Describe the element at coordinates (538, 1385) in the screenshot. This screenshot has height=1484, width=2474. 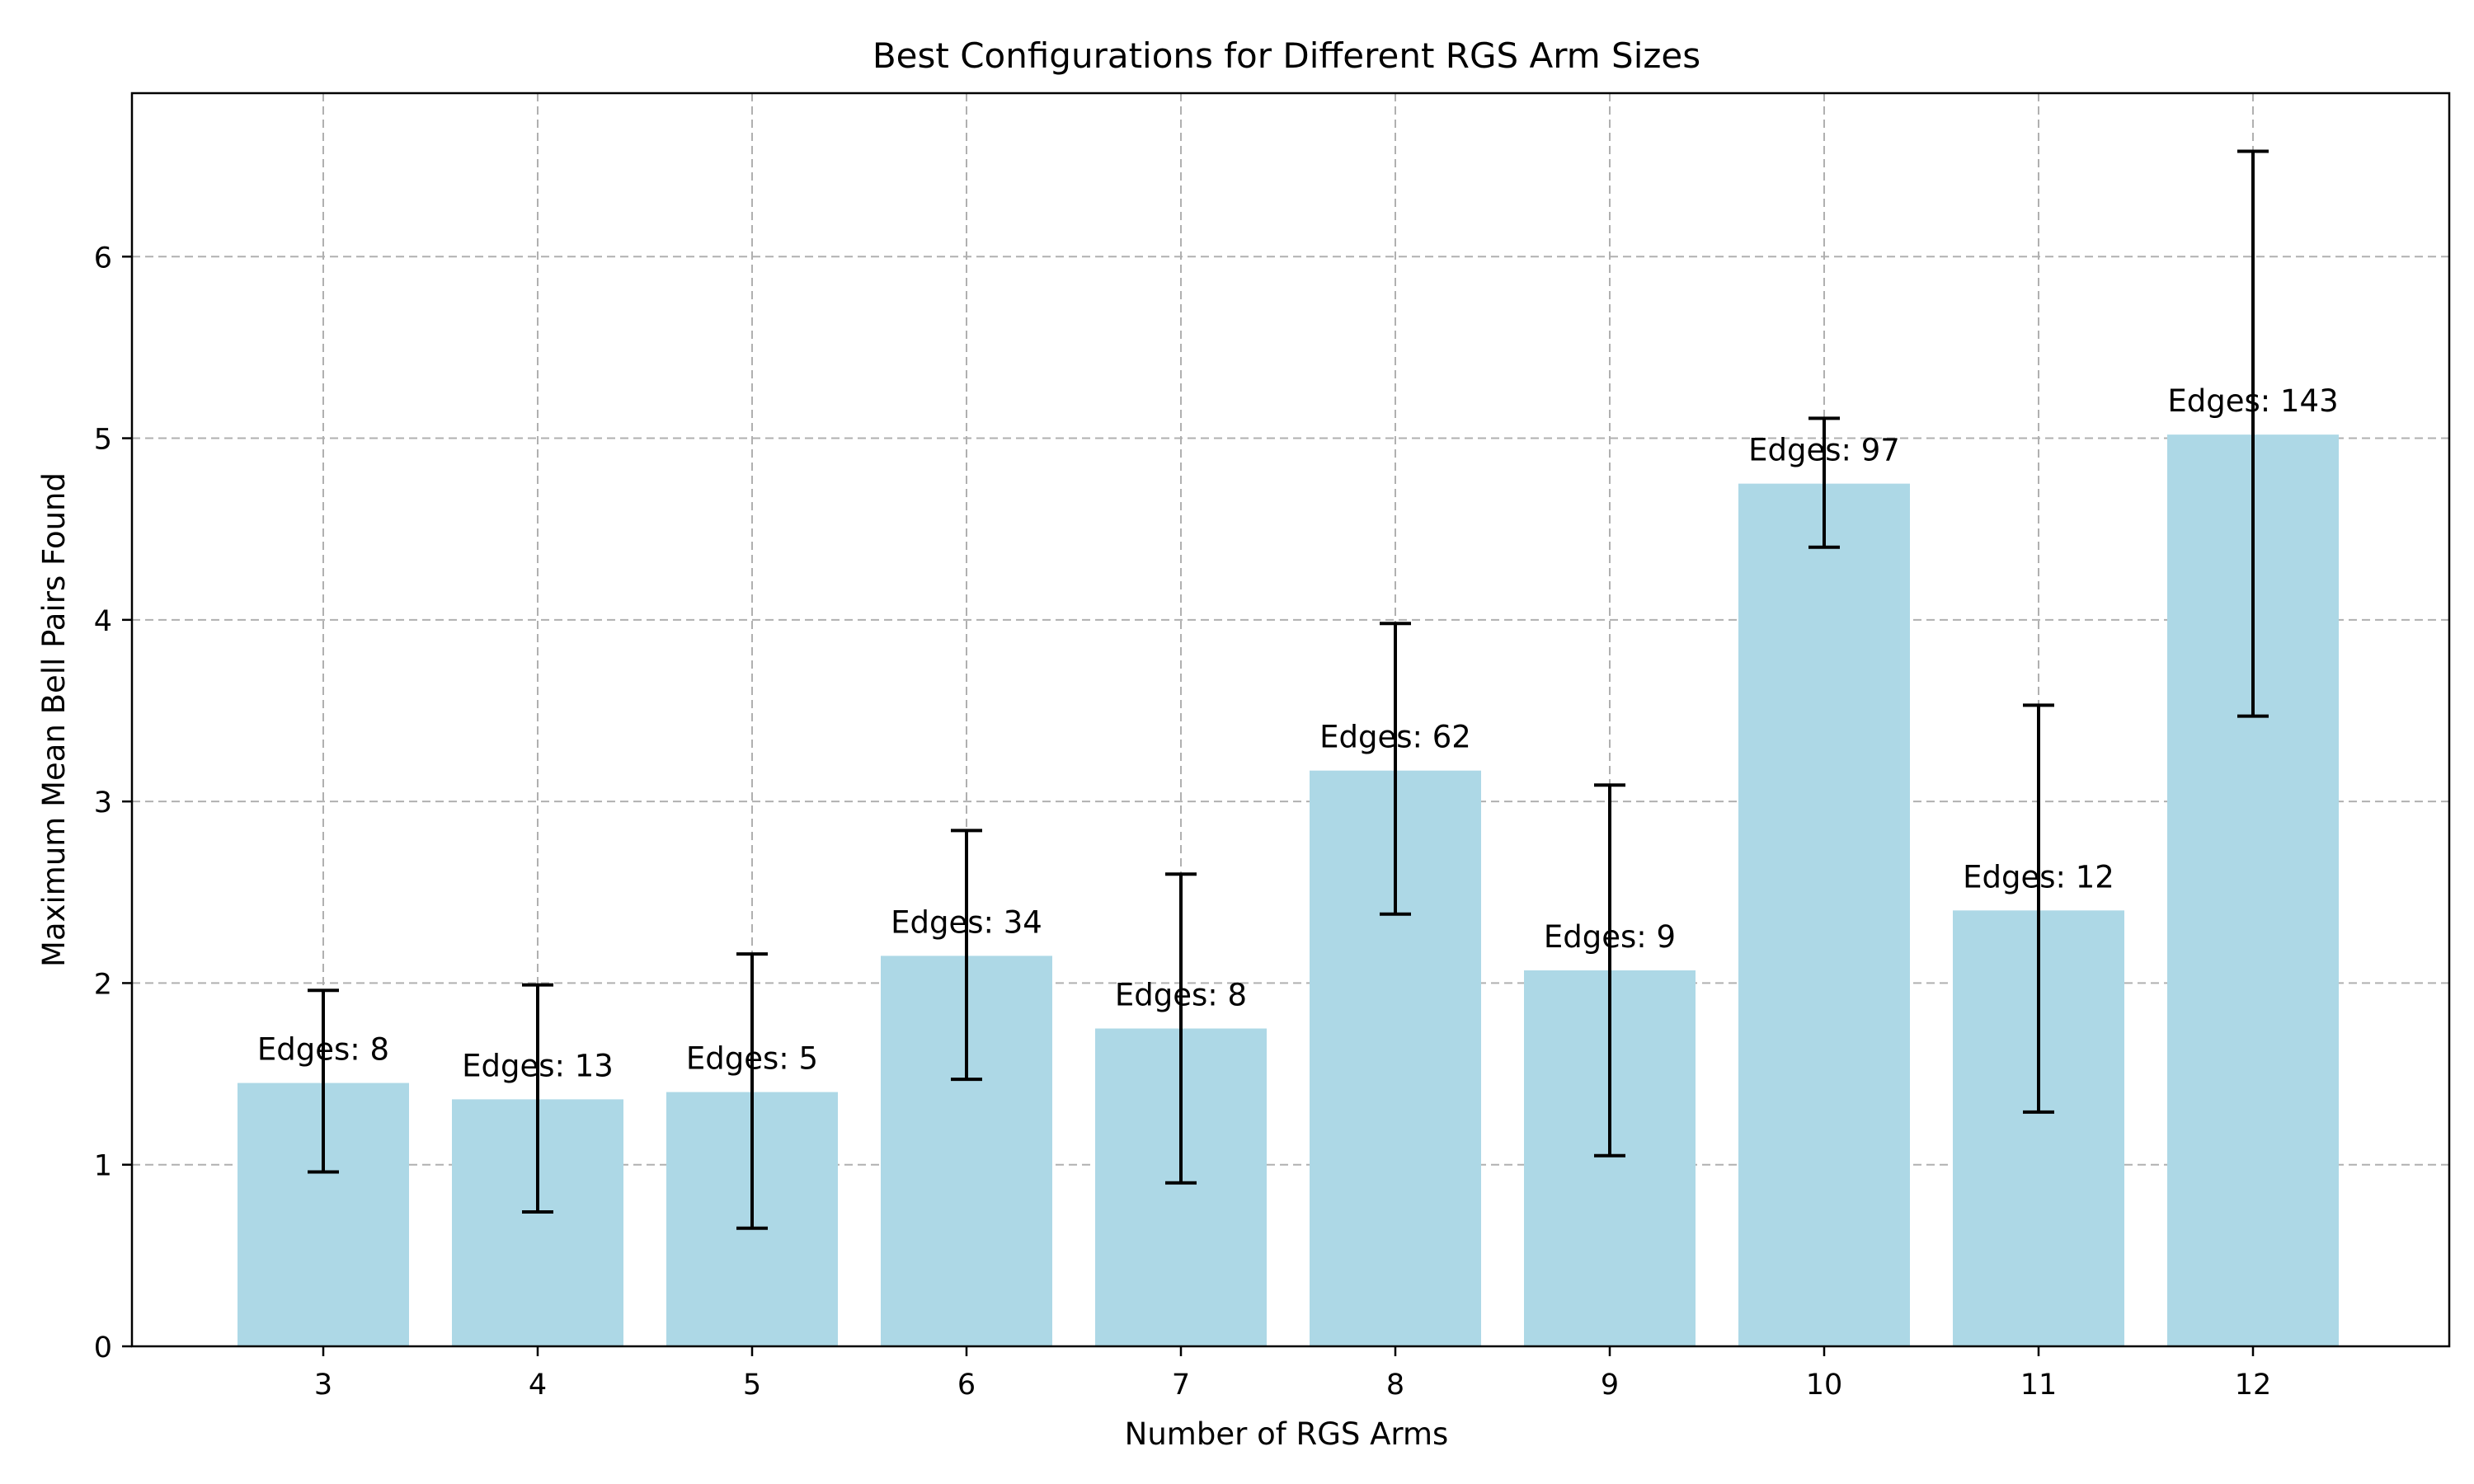
I see `x-tick-label: 4` at that location.